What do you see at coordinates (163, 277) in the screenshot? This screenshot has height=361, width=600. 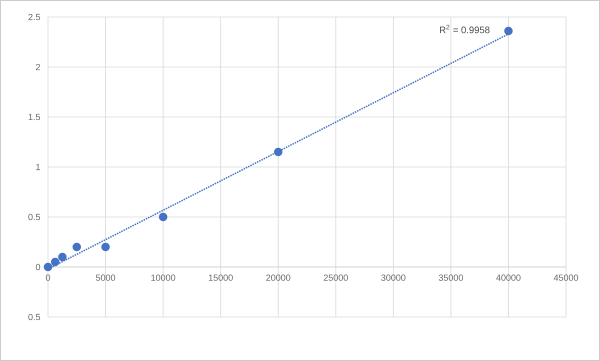 I see `x-tick-label: 10000` at bounding box center [163, 277].